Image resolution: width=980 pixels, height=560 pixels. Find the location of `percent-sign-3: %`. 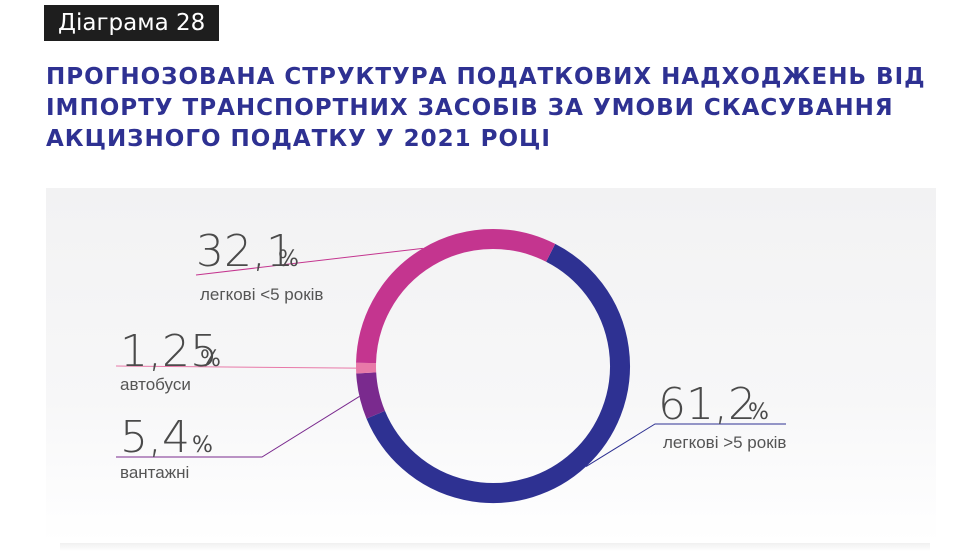

percent-sign-3: % is located at coordinates (210, 359).